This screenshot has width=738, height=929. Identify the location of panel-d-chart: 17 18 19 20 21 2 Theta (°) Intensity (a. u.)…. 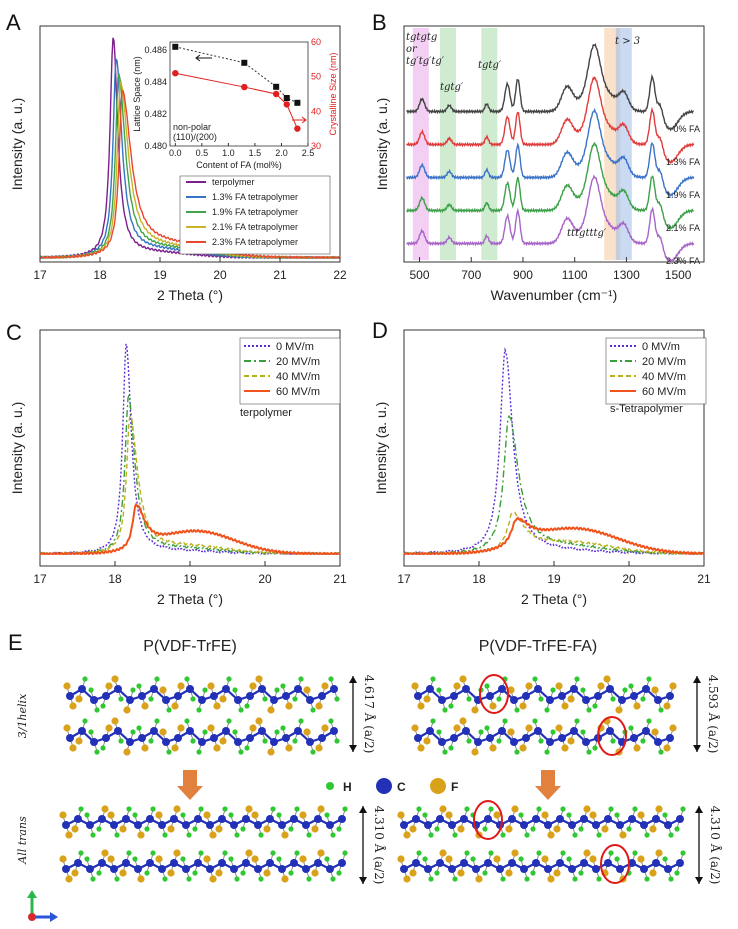
(542, 468).